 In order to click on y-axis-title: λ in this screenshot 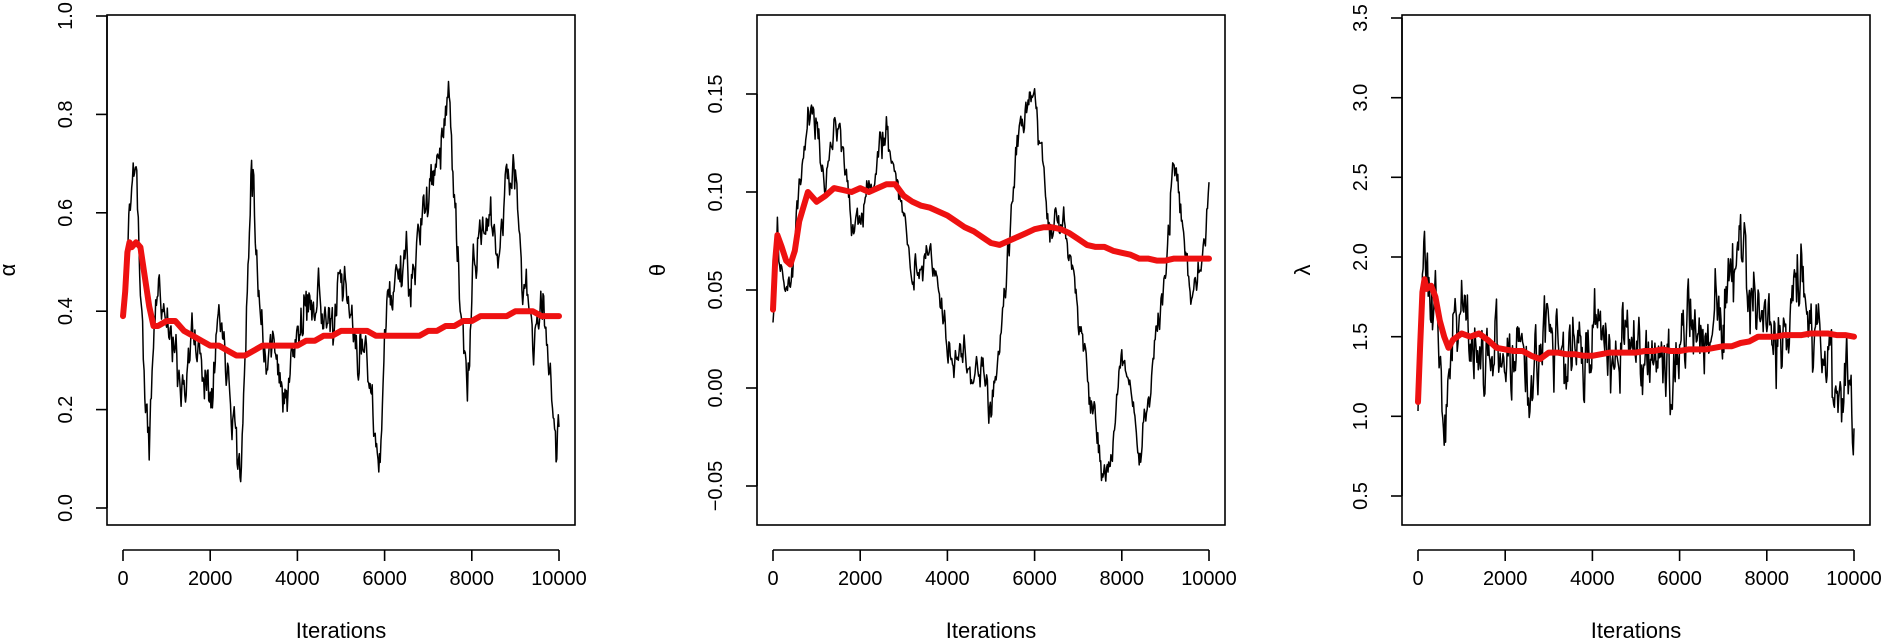, I will do `click(1302, 270)`.